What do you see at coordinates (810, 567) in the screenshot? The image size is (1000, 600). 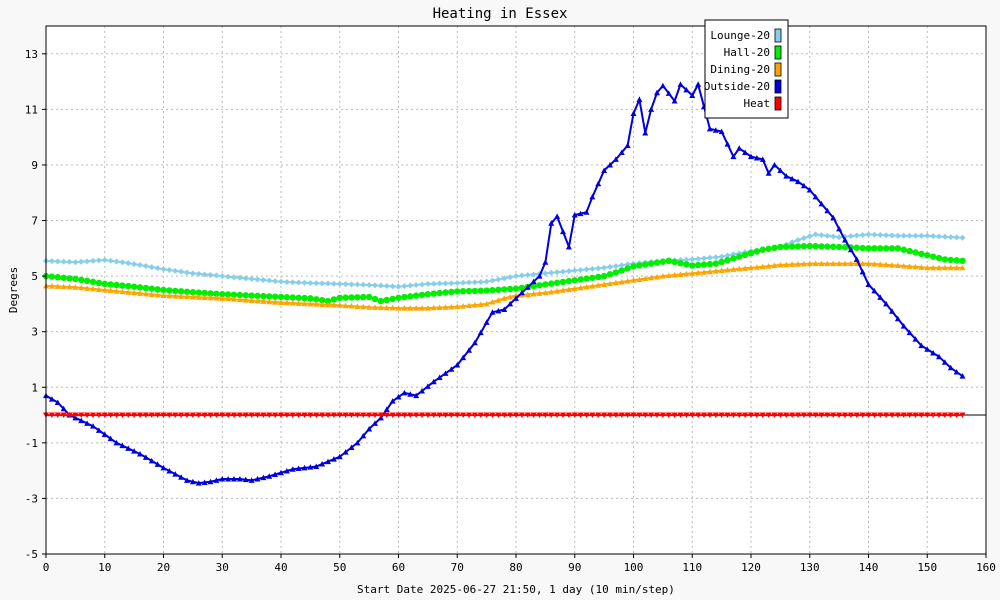 I see `x-tick-label-13: 130` at bounding box center [810, 567].